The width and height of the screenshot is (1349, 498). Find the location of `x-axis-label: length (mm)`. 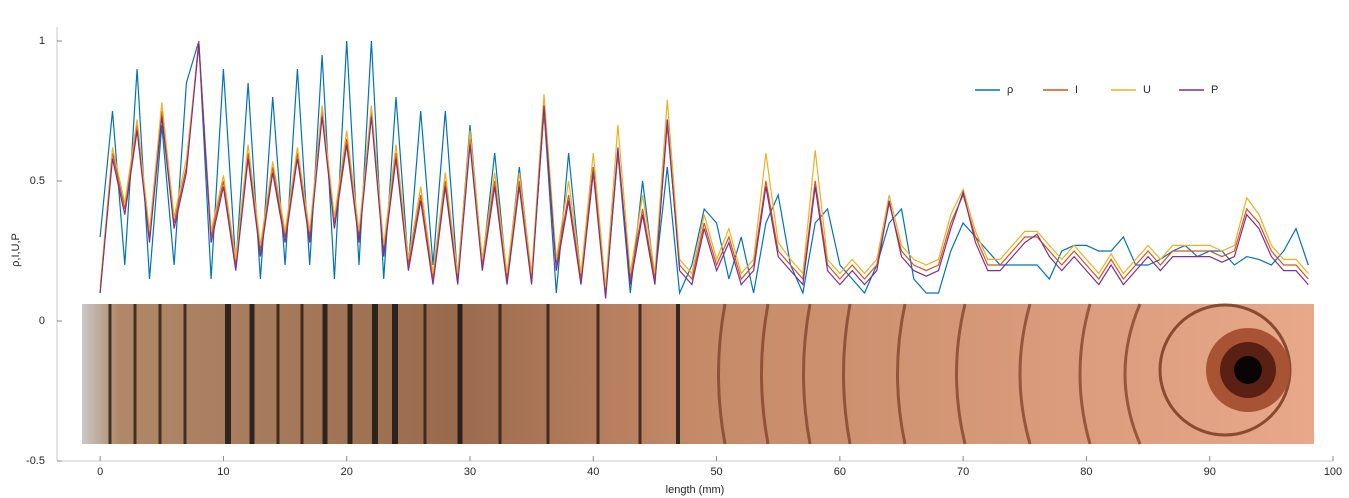

x-axis-label: length (mm) is located at coordinates (695, 490).